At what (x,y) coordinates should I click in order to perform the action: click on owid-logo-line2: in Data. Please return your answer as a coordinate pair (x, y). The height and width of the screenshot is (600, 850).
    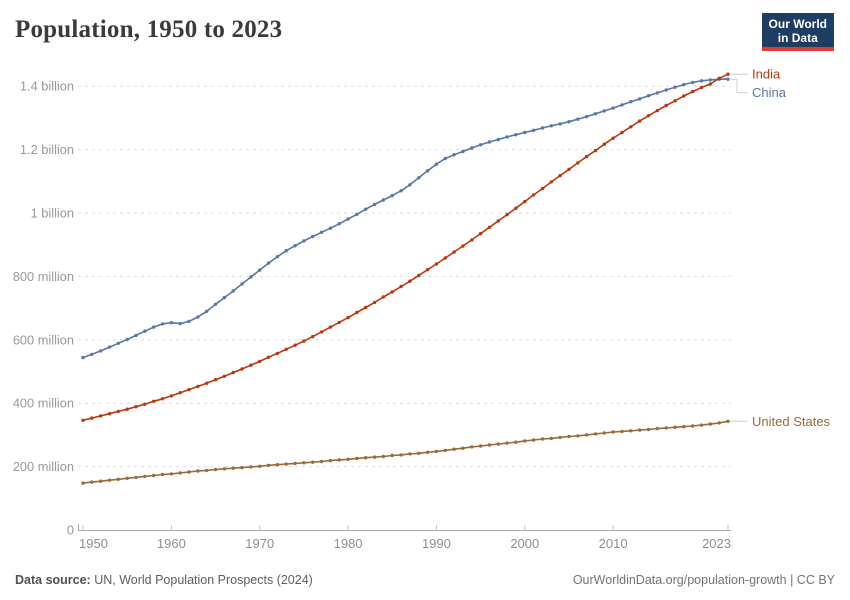
    Looking at the image, I should click on (797, 38).